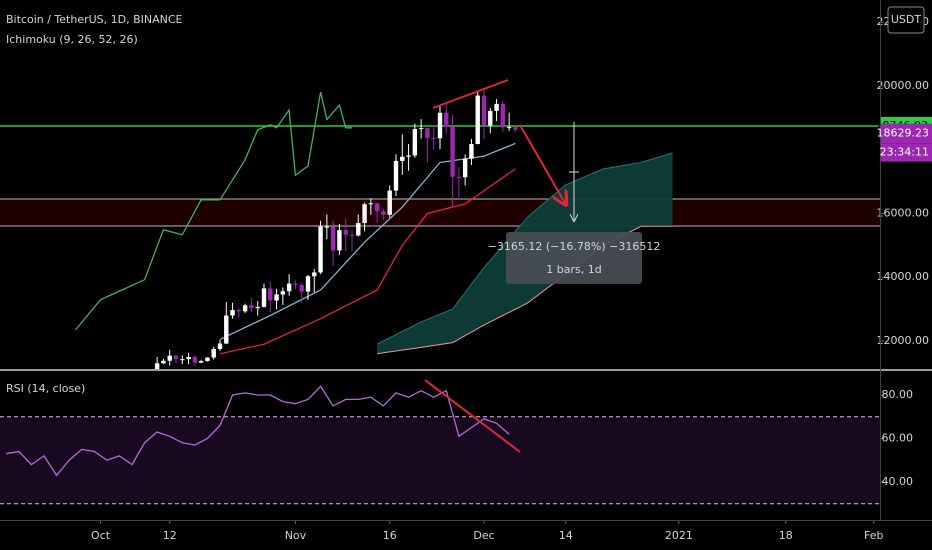 This screenshot has height=550, width=932. Describe the element at coordinates (483, 535) in the screenshot. I see `x-tick-label: Dec` at that location.